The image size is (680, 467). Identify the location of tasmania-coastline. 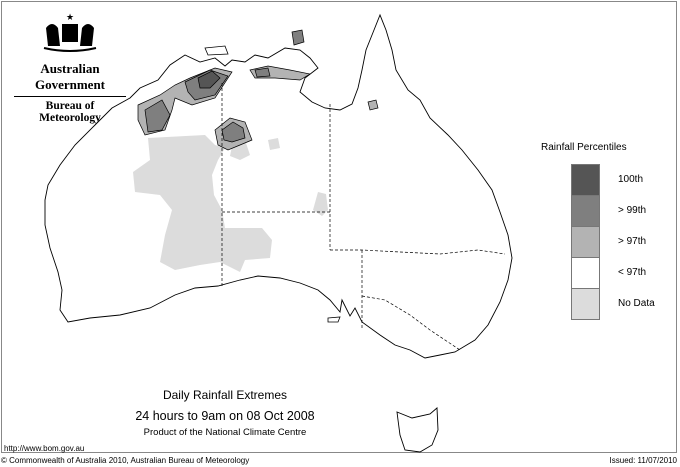
(417, 430).